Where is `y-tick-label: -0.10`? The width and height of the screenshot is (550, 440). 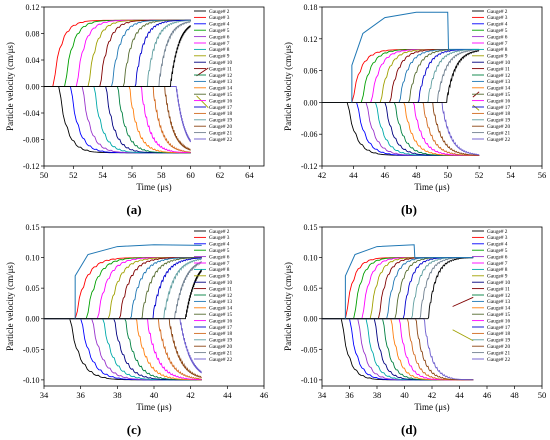 y-tick-label: -0.10 is located at coordinates (309, 380).